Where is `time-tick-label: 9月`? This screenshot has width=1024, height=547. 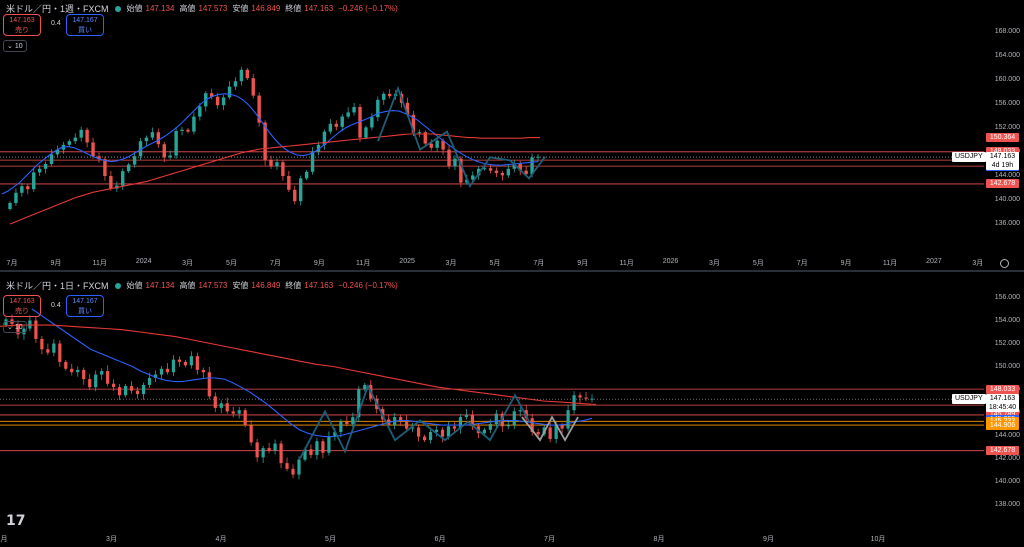
time-tick-label: 9月 is located at coordinates (319, 263).